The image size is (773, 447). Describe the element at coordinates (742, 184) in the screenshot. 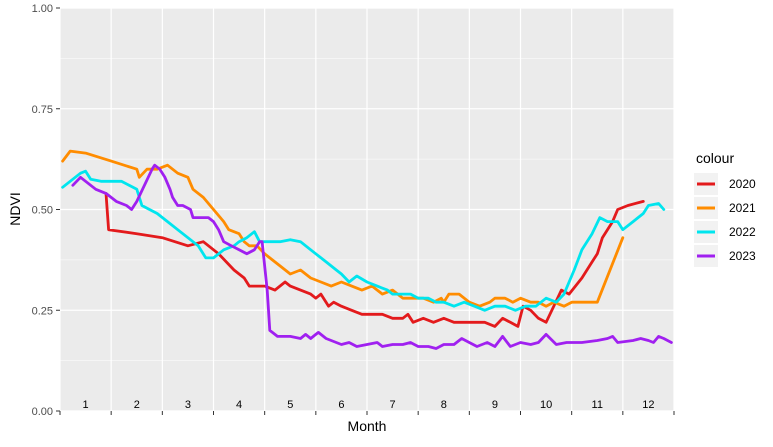

I see `legend-label-2020: 2020` at that location.